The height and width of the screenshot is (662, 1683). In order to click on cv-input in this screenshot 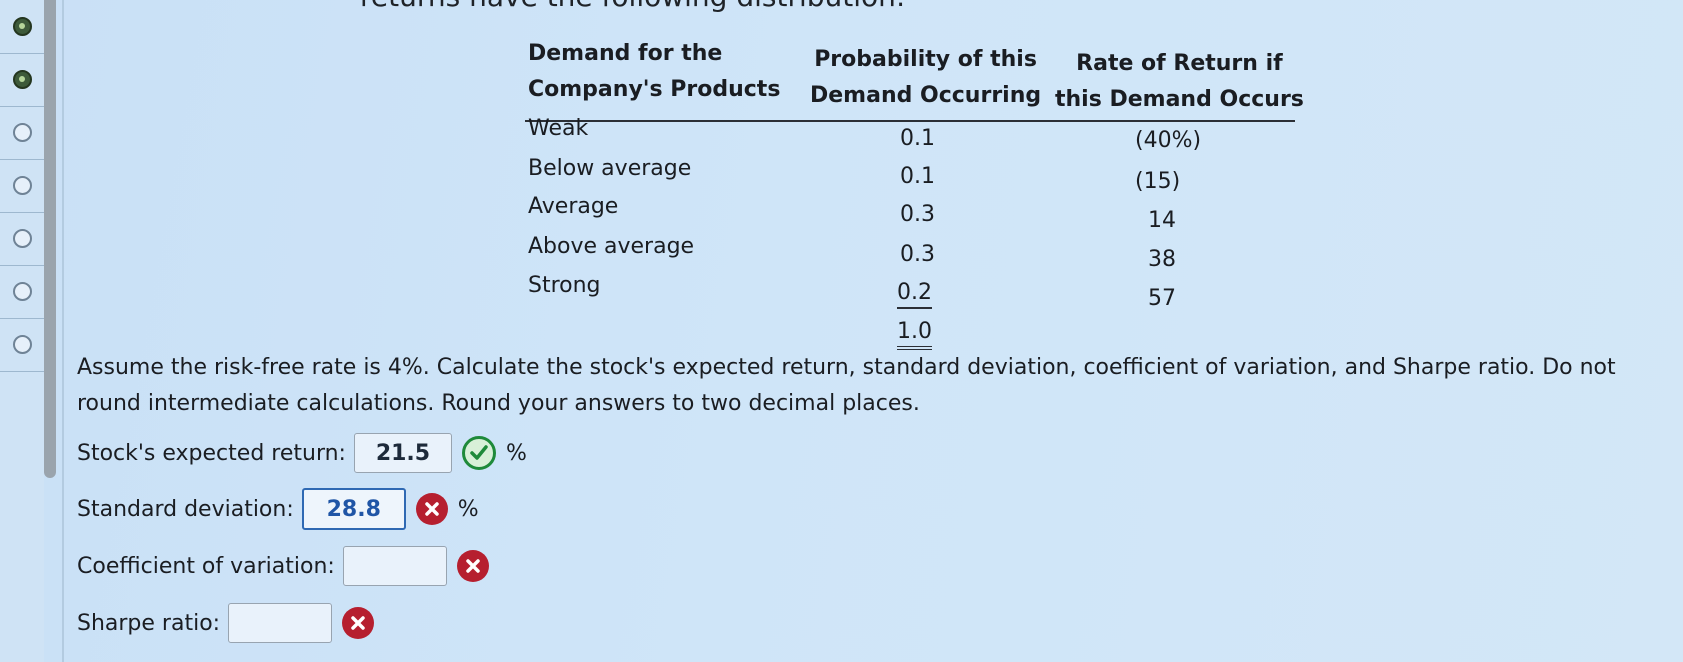, I will do `click(394, 566)`.